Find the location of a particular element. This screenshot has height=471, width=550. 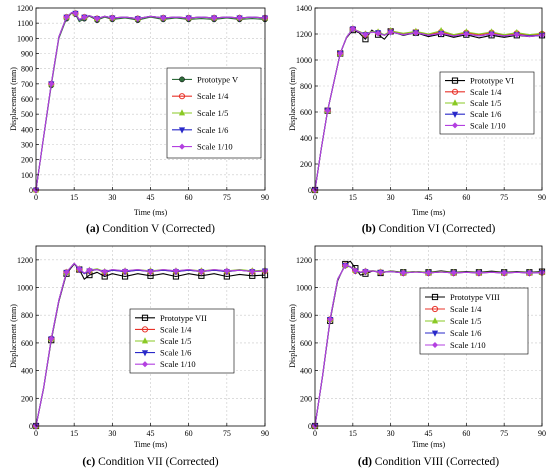

panel-d-xtick-label: 45 is located at coordinates (429, 433).